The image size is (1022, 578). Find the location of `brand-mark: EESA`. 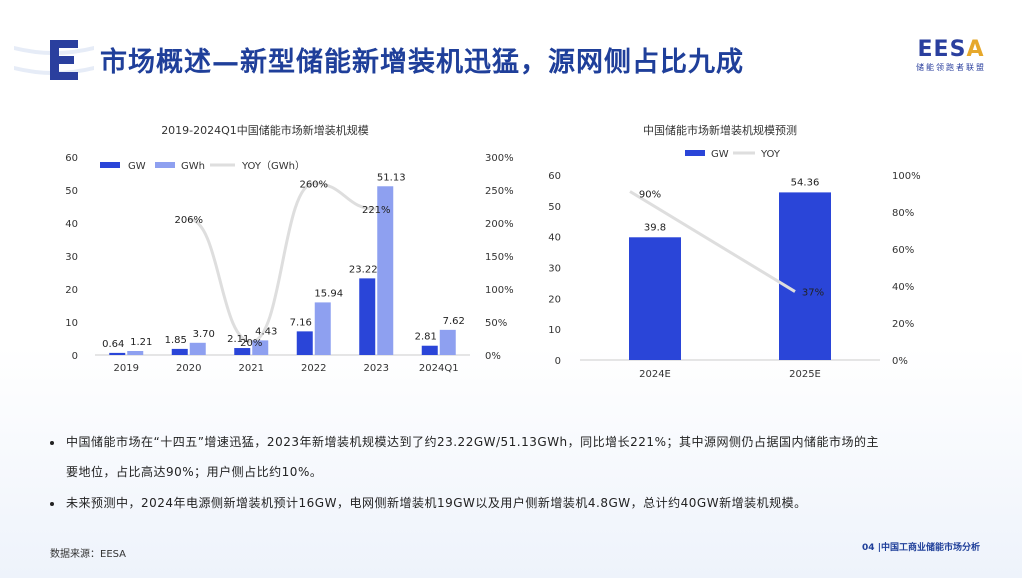

brand-mark: EESA is located at coordinates (951, 49).